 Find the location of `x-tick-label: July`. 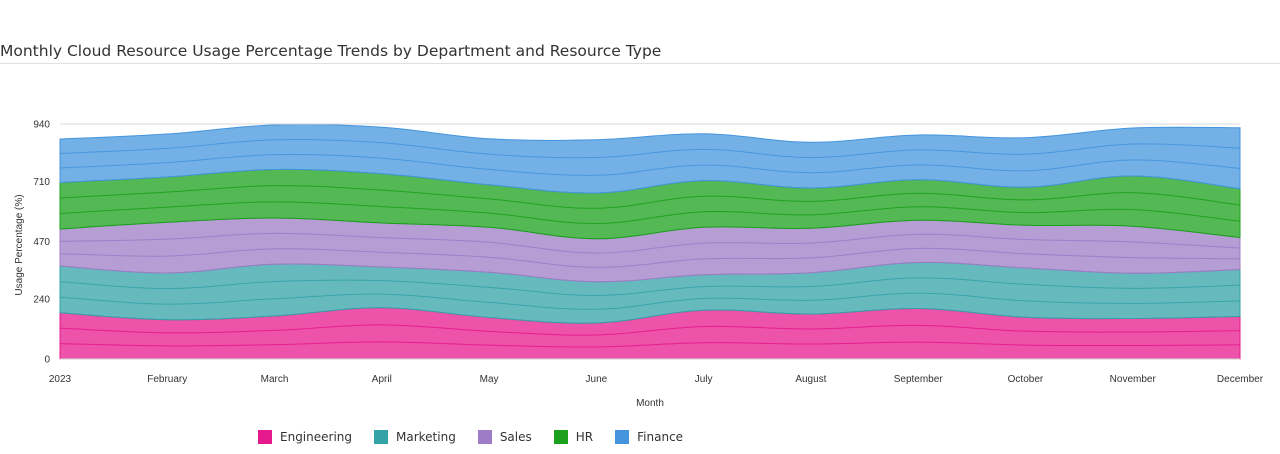

x-tick-label: July is located at coordinates (704, 379).